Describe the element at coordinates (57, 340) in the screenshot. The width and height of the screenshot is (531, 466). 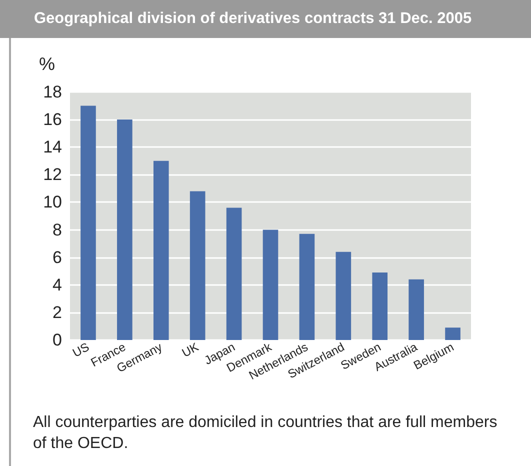
I see `y-tick-label: 0` at that location.